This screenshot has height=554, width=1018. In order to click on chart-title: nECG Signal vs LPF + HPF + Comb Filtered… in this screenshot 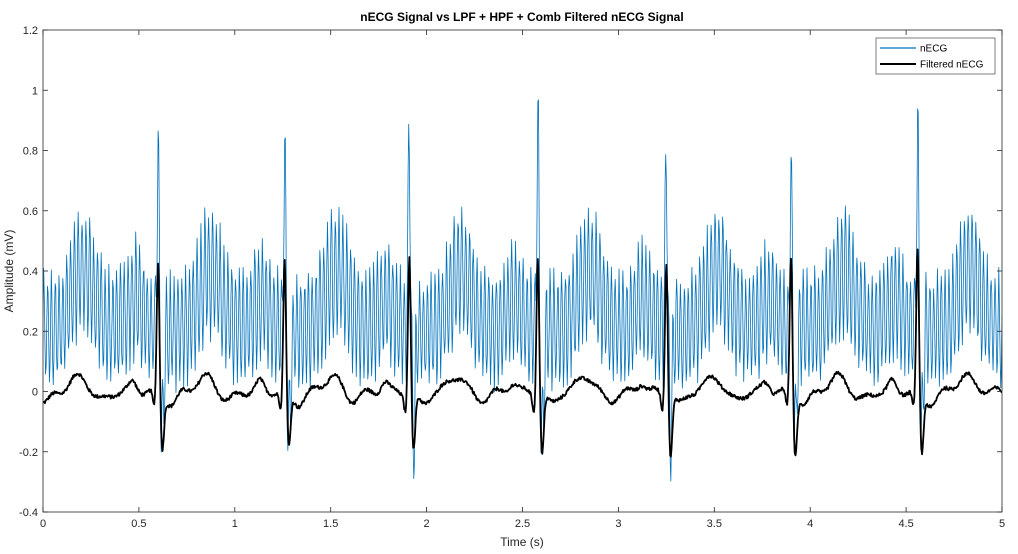, I will do `click(521, 17)`.